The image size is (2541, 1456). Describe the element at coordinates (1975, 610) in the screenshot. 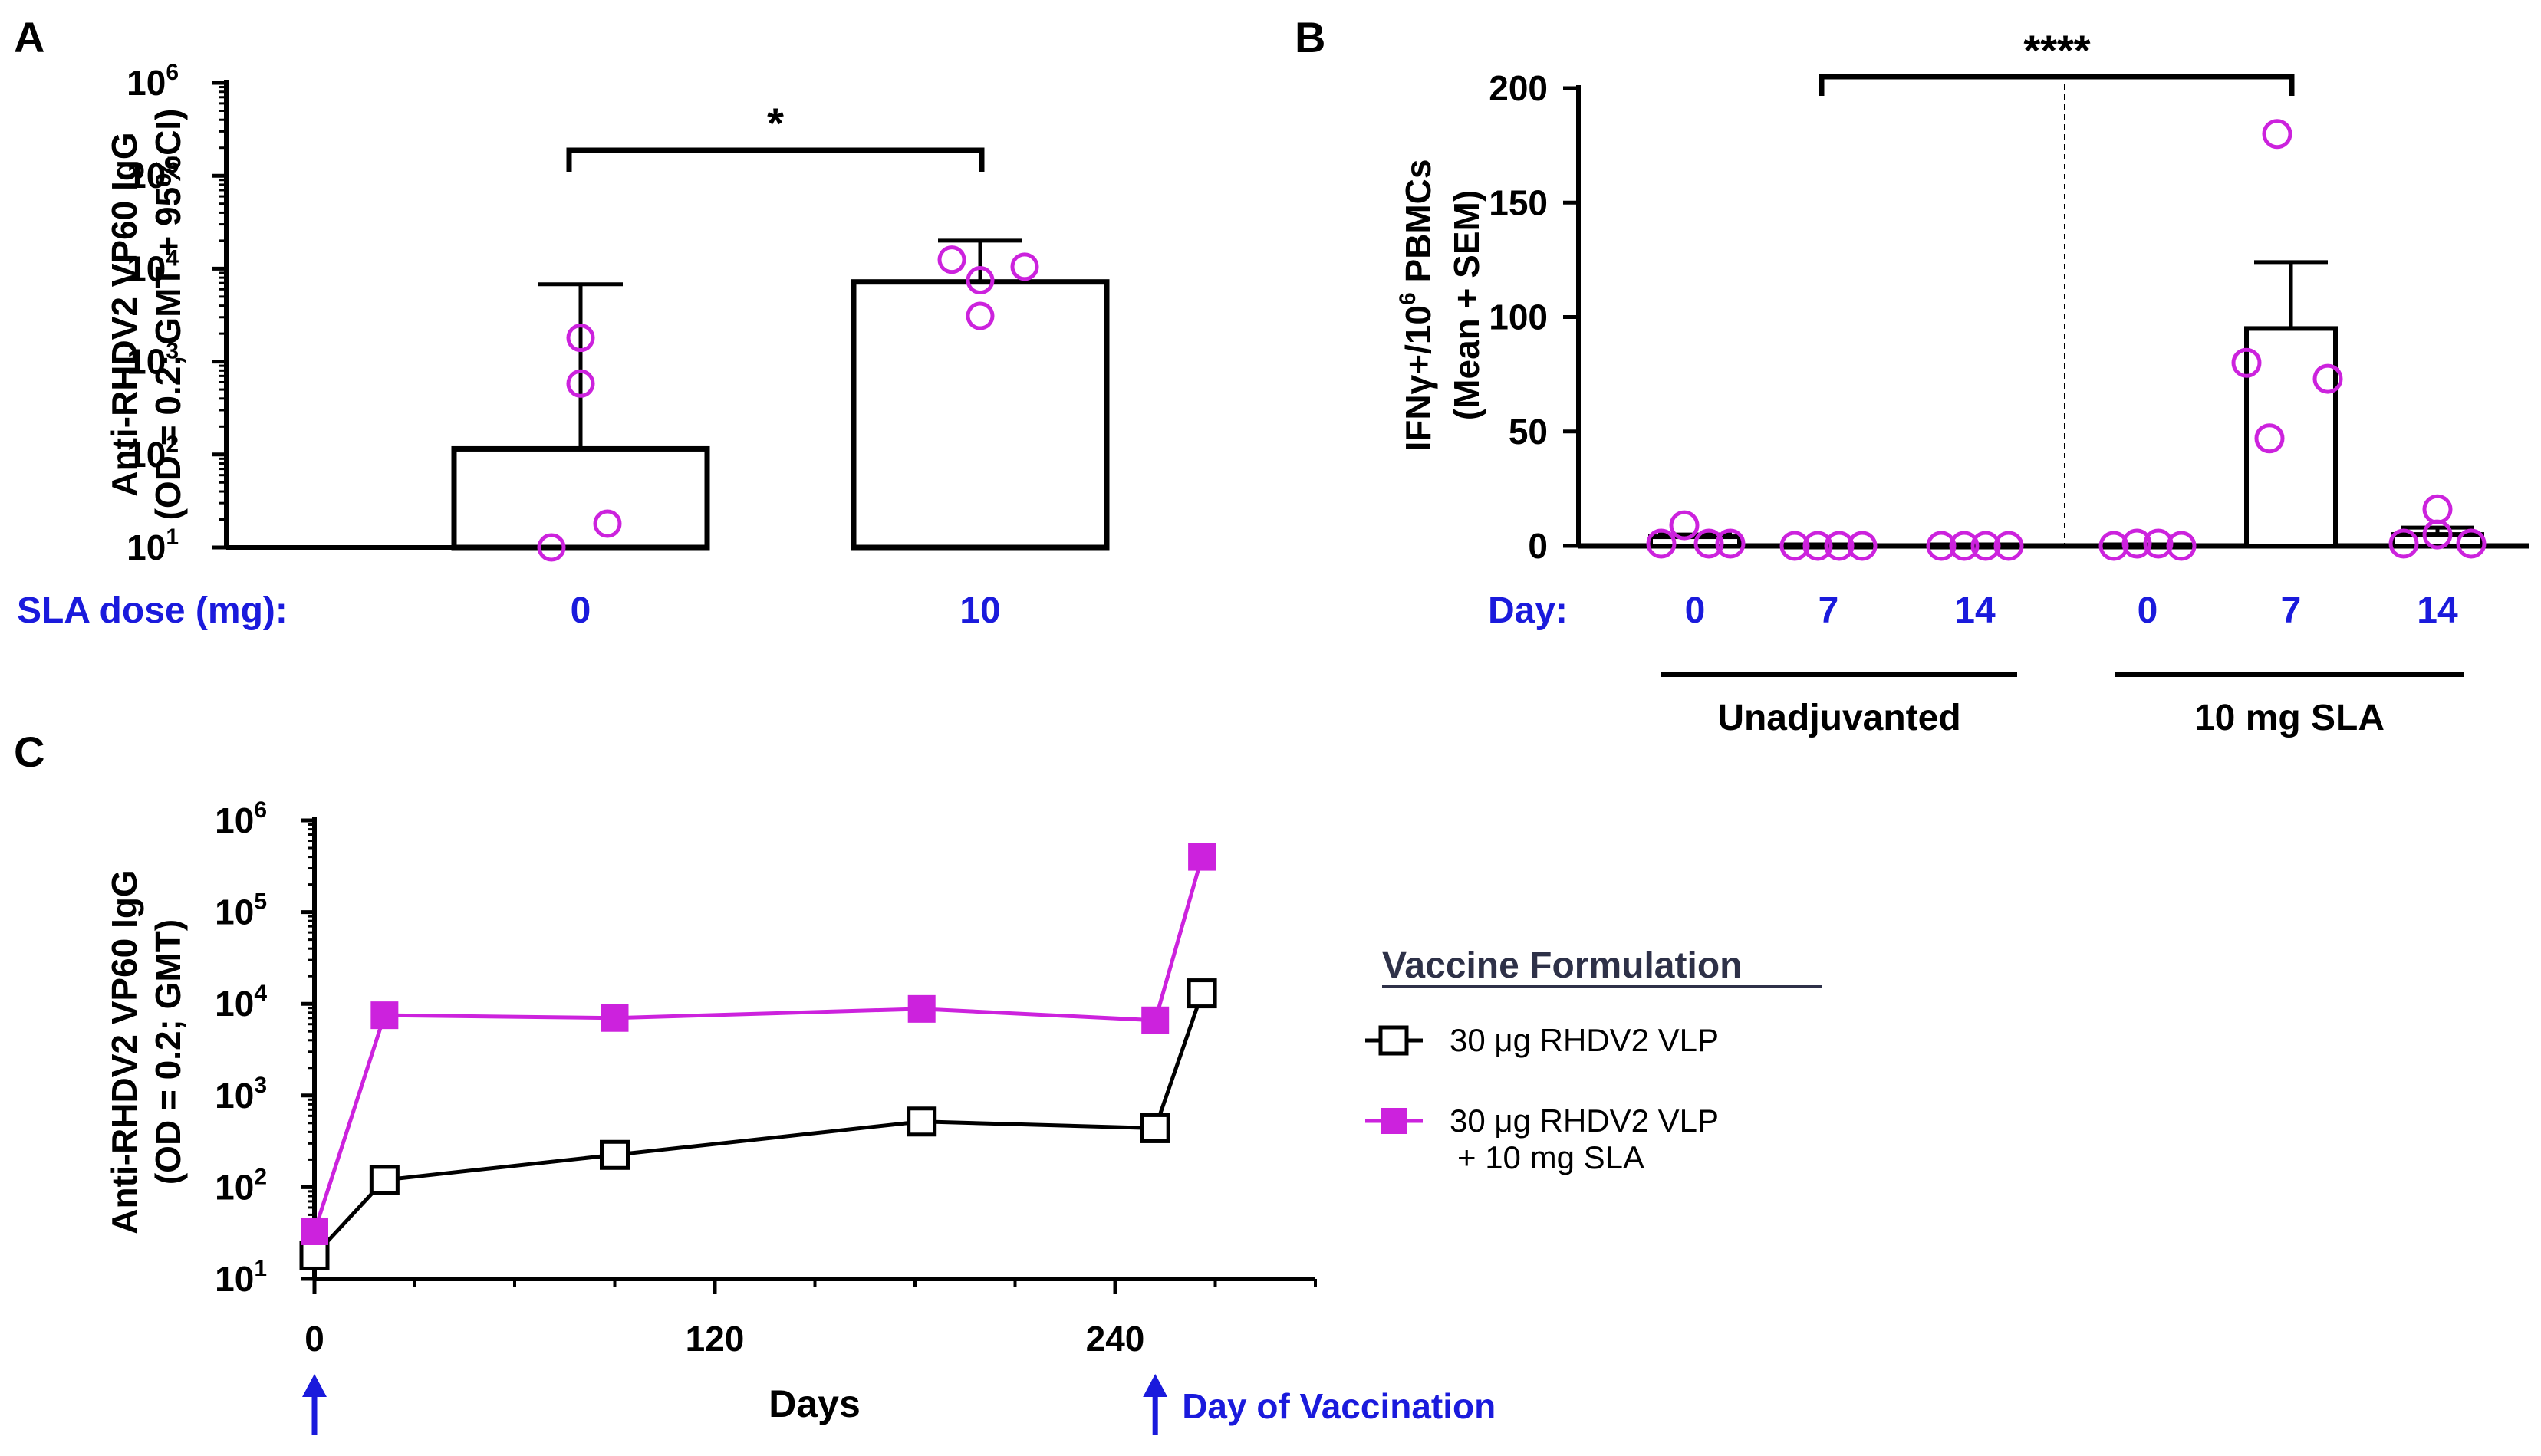

I see `x-tick-label-b: 14` at that location.